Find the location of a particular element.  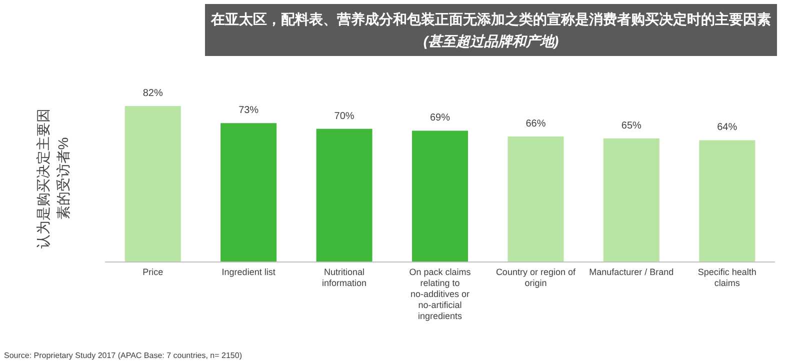

x-tick-label: Price is located at coordinates (153, 272).